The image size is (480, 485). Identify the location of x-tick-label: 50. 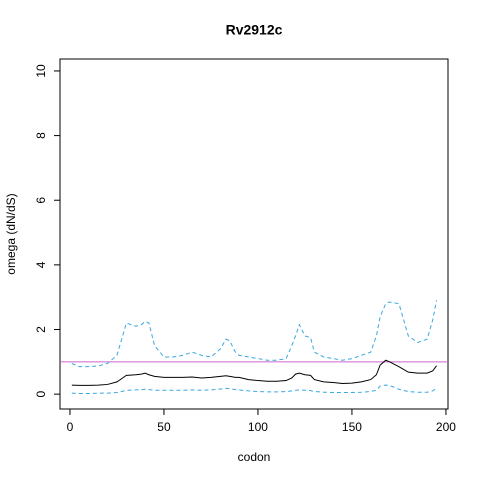
(164, 427).